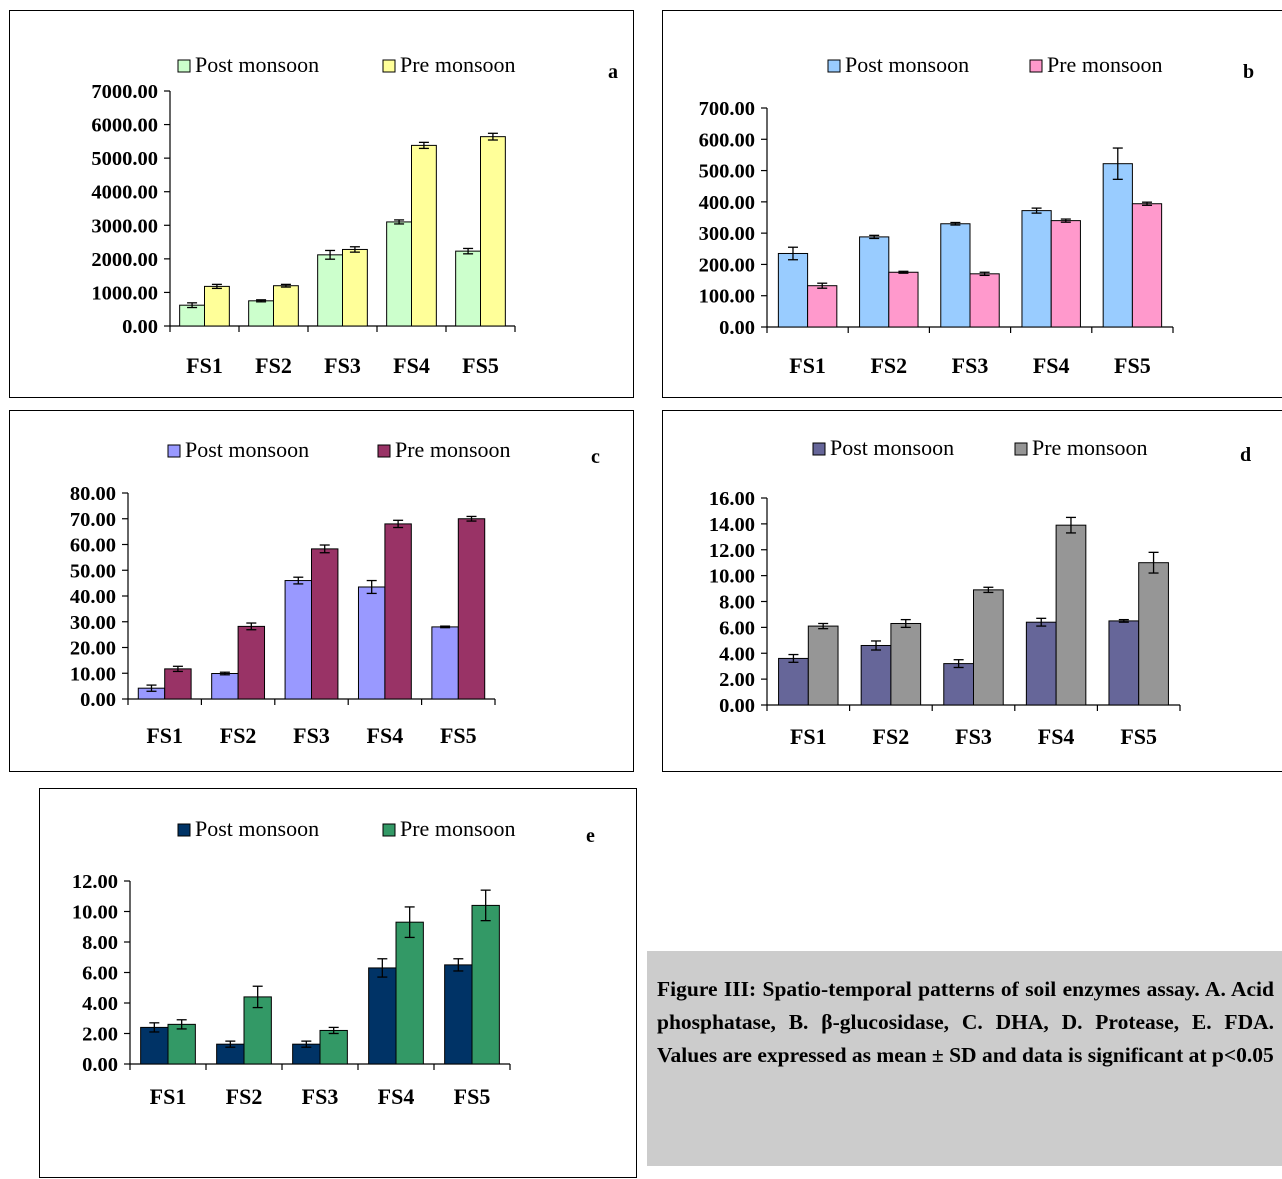 This screenshot has width=1282, height=1179. What do you see at coordinates (458, 1014) in the screenshot?
I see `bar-e-post-fs5` at bounding box center [458, 1014].